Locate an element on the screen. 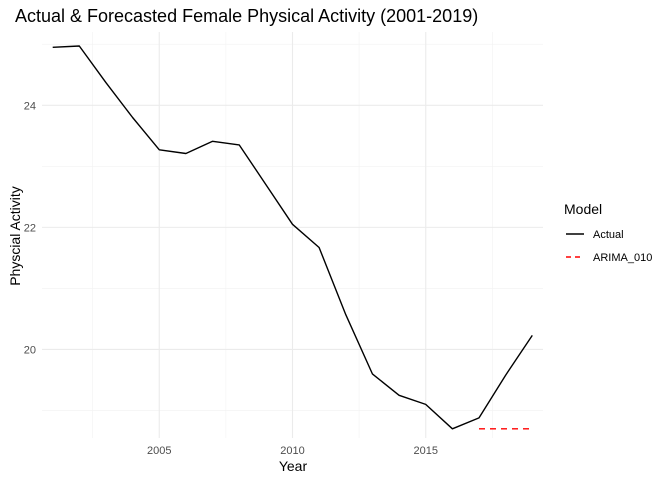 The height and width of the screenshot is (480, 672). y-axis-ticks: 20 22 24 is located at coordinates (30, 228).